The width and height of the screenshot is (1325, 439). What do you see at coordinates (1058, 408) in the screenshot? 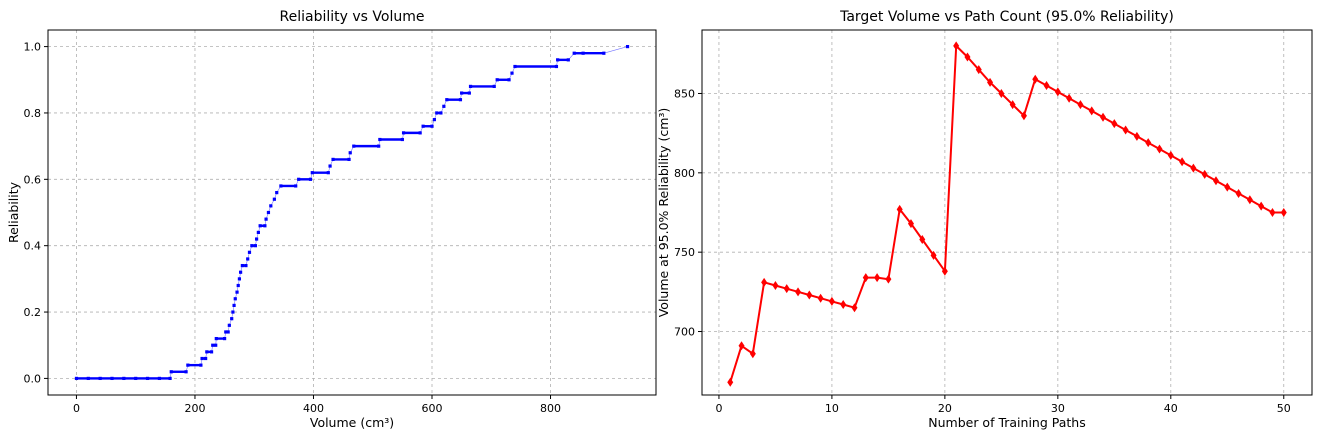
I see `x-tick-label: 30` at bounding box center [1058, 408].